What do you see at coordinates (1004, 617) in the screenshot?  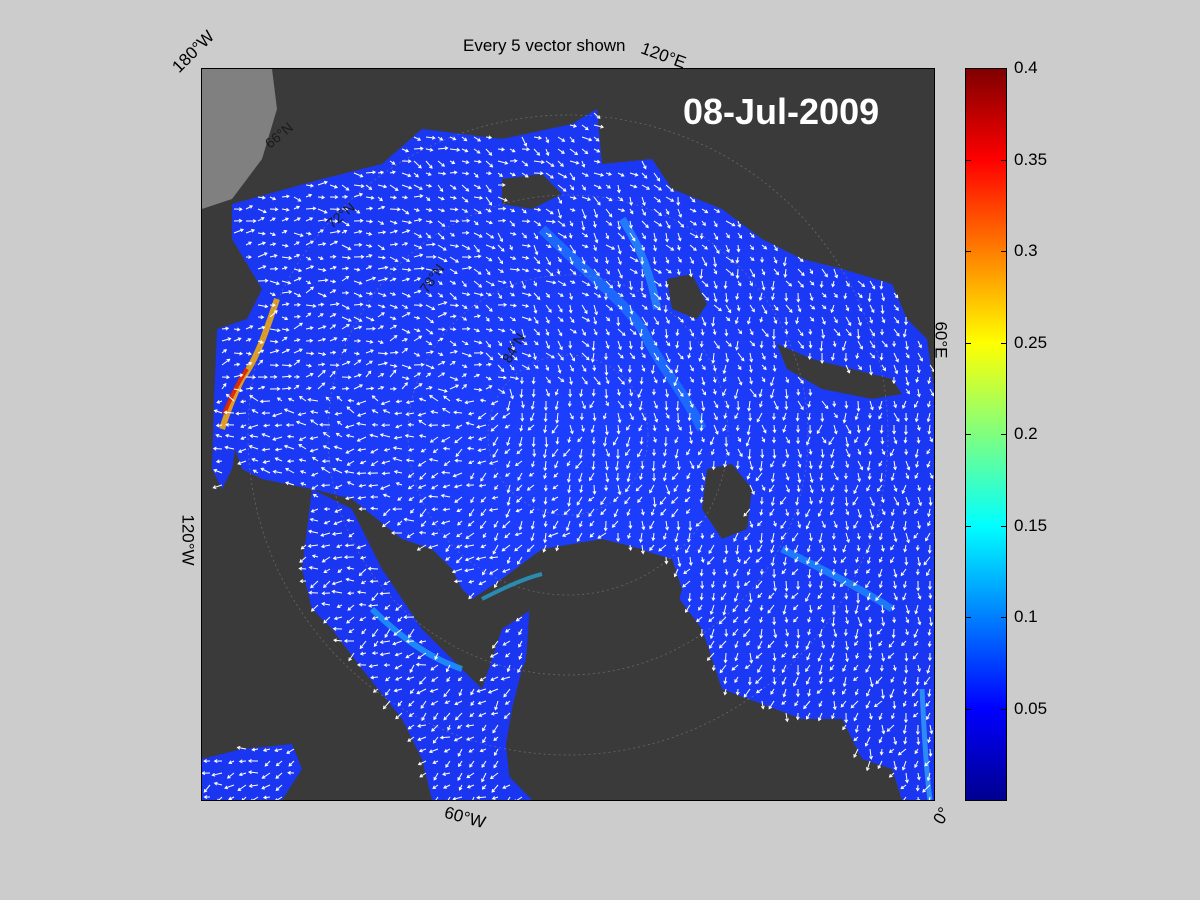 I see `colorbar-tick-mark` at bounding box center [1004, 617].